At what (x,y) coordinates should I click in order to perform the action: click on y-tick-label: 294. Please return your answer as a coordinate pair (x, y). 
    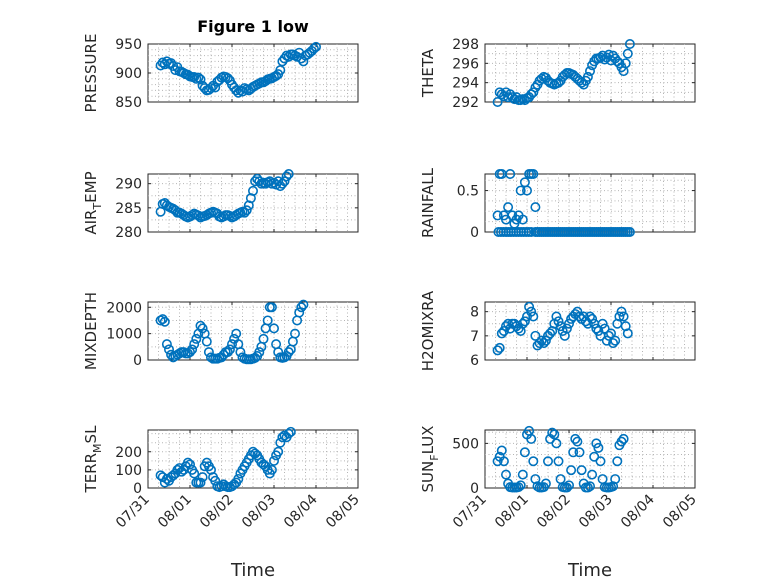
    Looking at the image, I should click on (465, 84).